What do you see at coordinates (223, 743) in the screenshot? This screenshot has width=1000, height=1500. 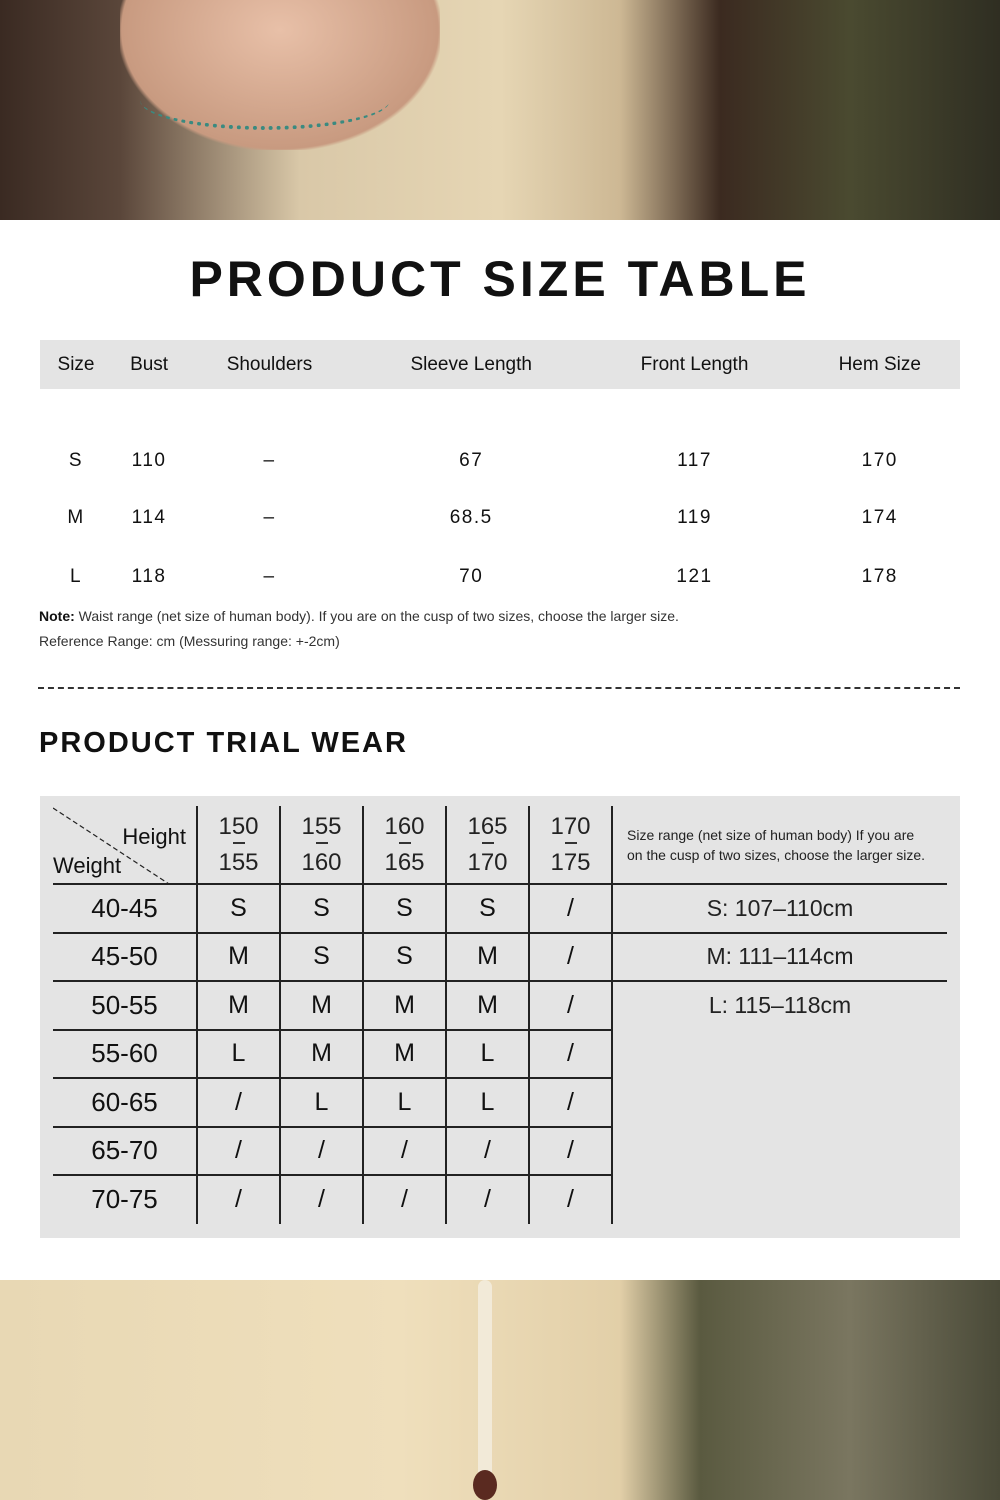 I see `section-title: PRODUCT TRIAL WEAR` at bounding box center [223, 743].